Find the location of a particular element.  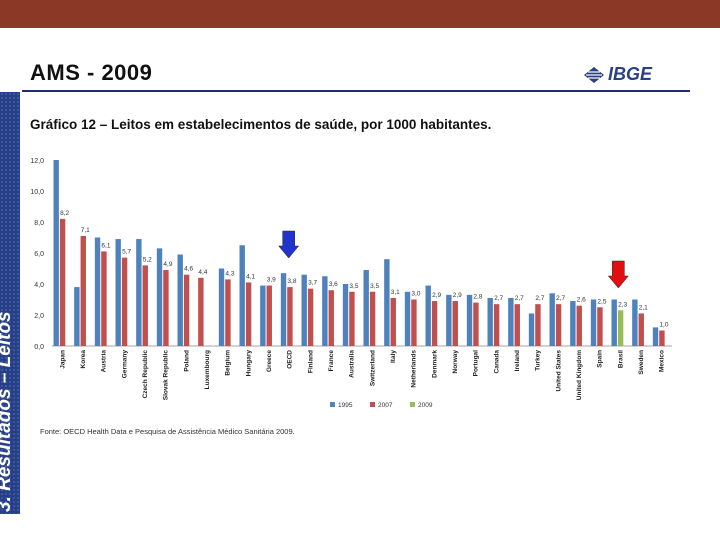

ibge-logo-icon is located at coordinates (594, 75).